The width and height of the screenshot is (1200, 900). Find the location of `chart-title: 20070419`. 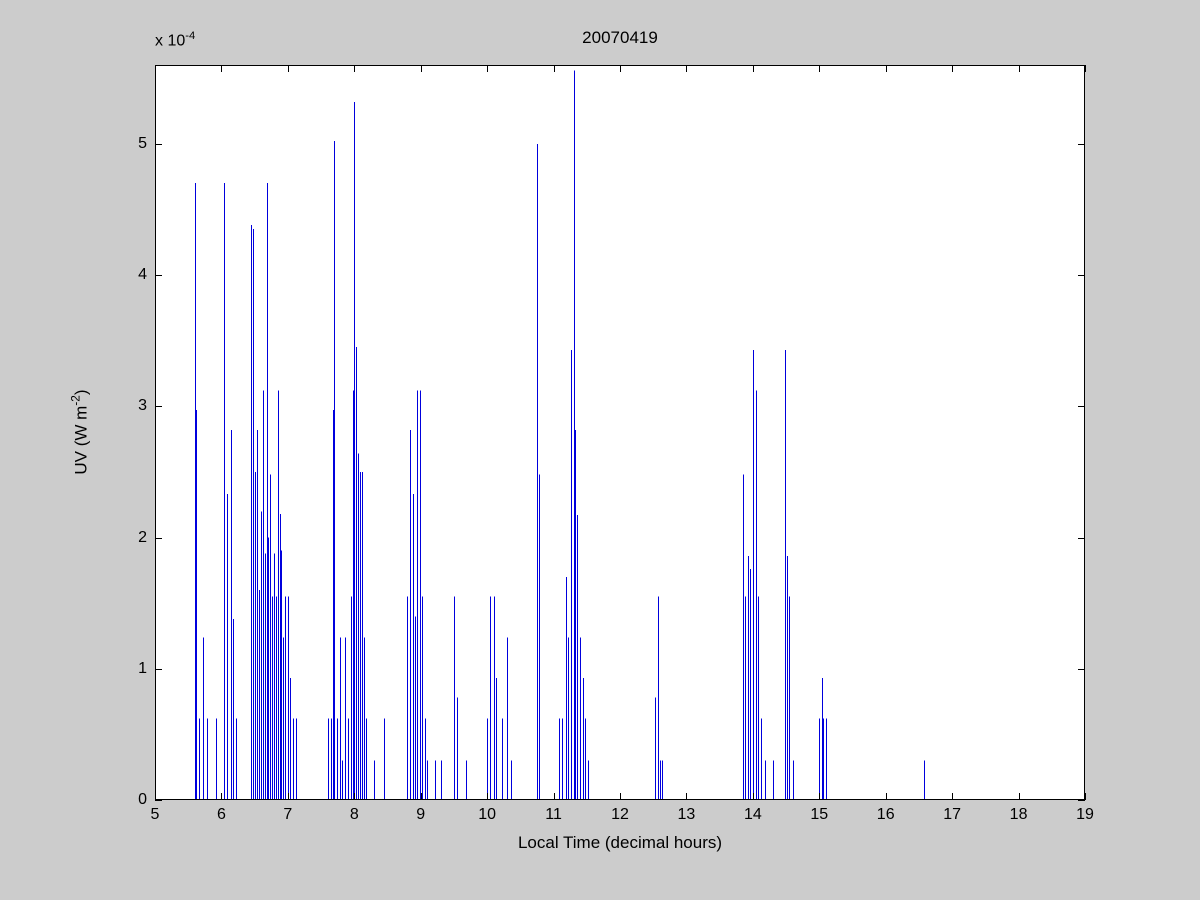

chart-title: 20070419 is located at coordinates (620, 37).